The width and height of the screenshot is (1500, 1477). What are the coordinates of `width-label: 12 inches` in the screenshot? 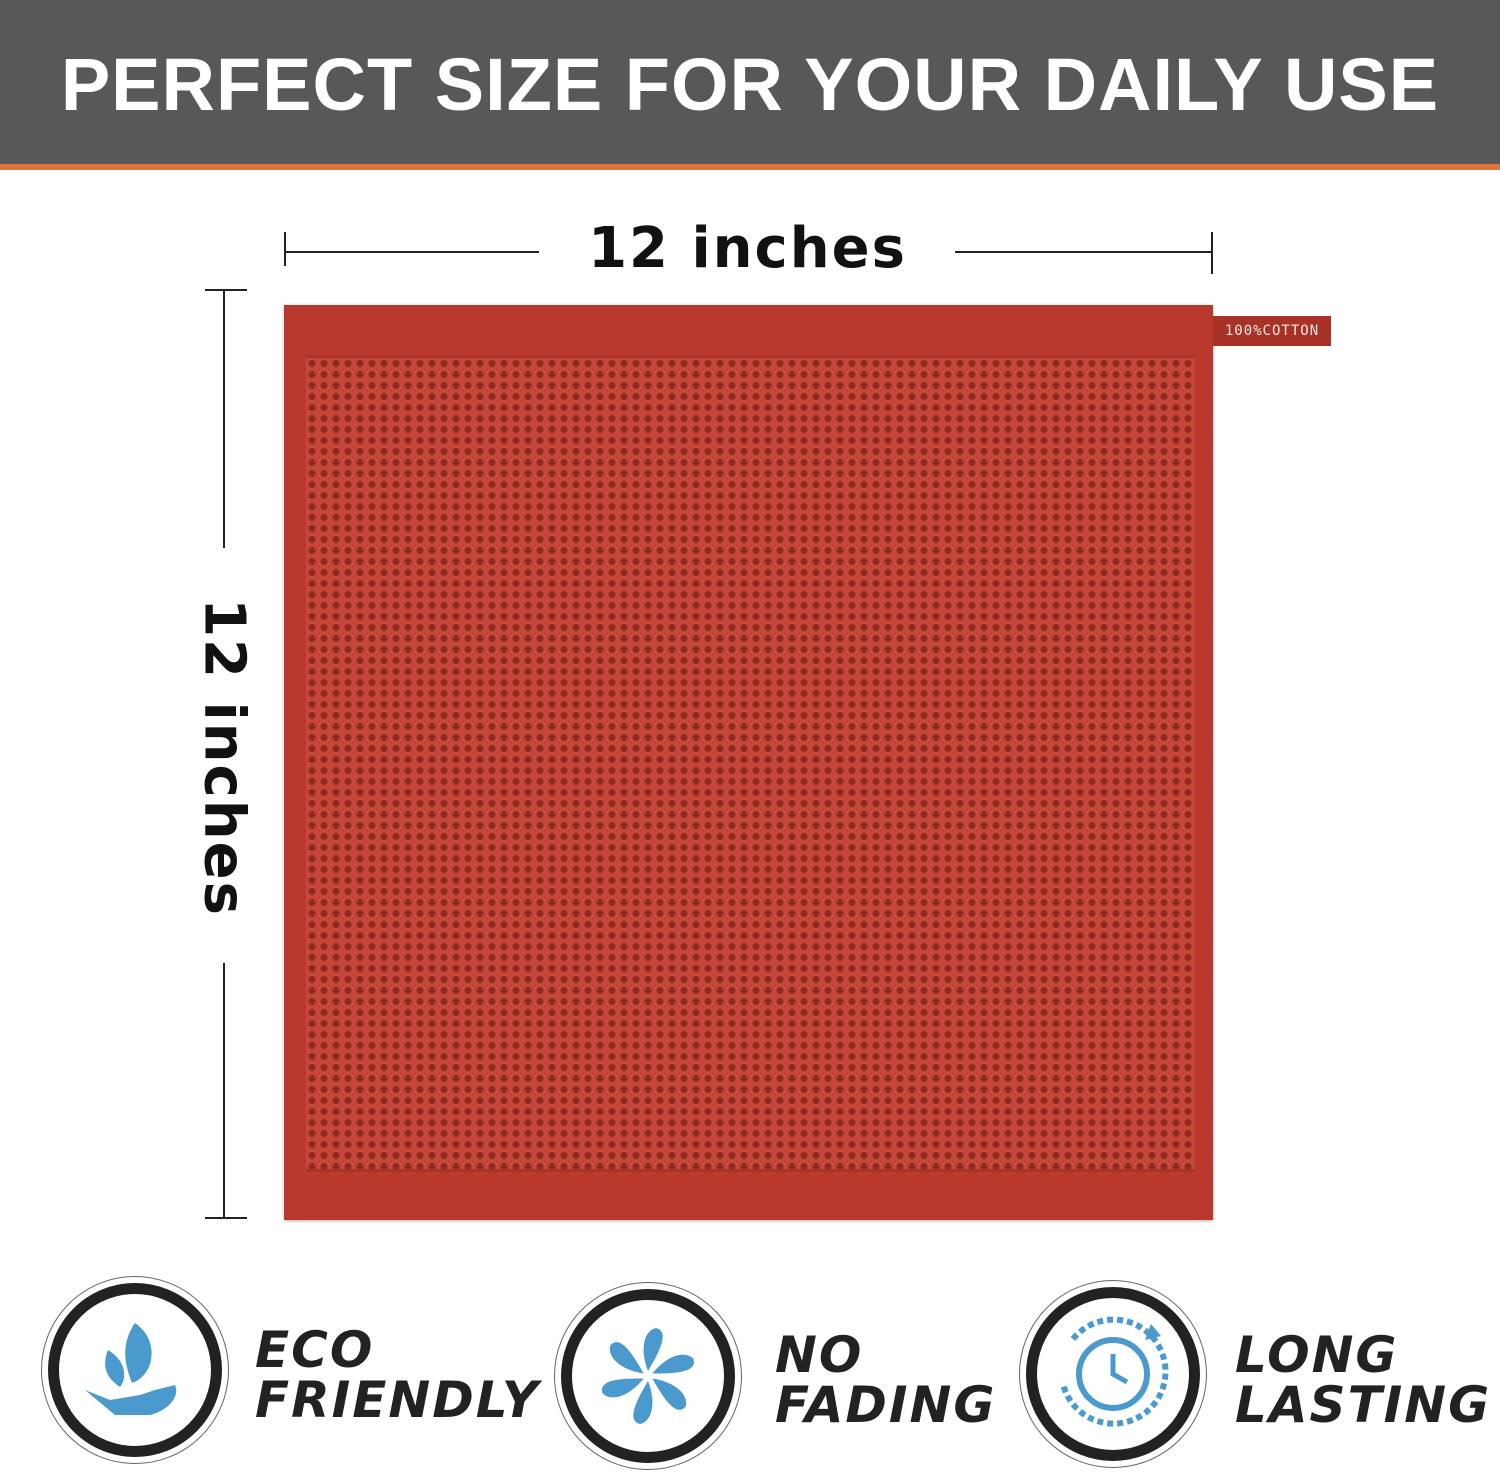 It's located at (747, 248).